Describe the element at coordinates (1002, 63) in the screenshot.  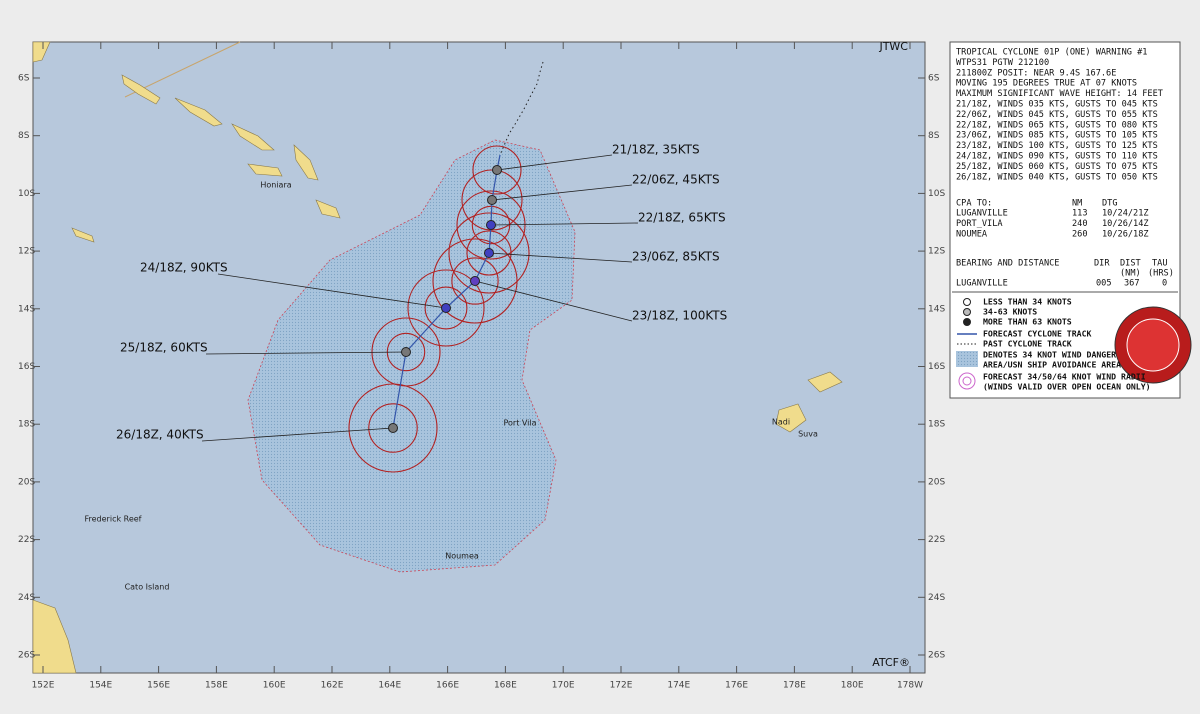
I see `warning-line: WTPS31 PGTW 212100` at that location.